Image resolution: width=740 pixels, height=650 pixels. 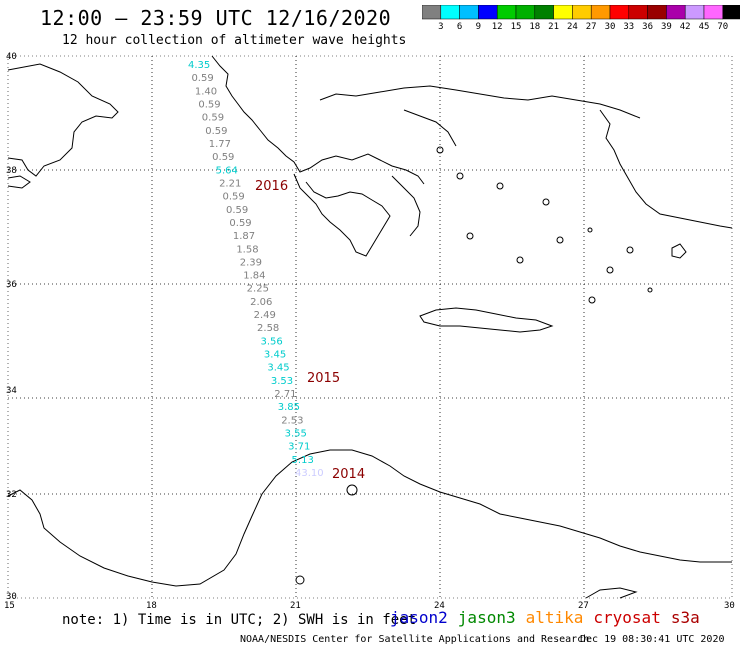 I want to click on sat-jason2: jason2, so click(x=419, y=617).